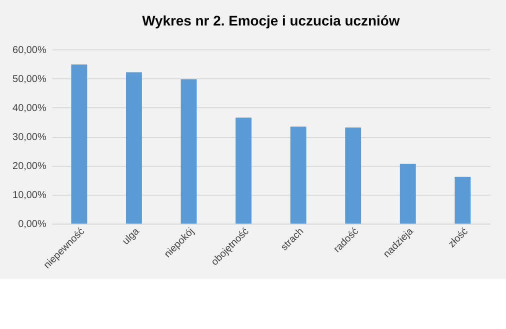 The image size is (506, 329). I want to click on x-tick-label: ulga, so click(131, 237).